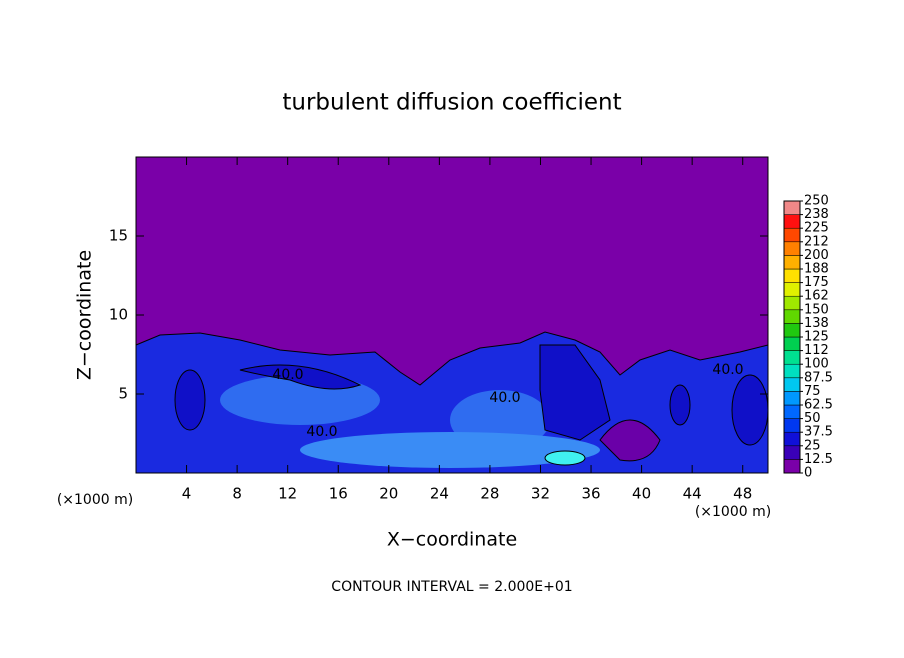 The width and height of the screenshot is (904, 658). Describe the element at coordinates (812, 391) in the screenshot. I see `colorbar-tick-label: 75` at that location.